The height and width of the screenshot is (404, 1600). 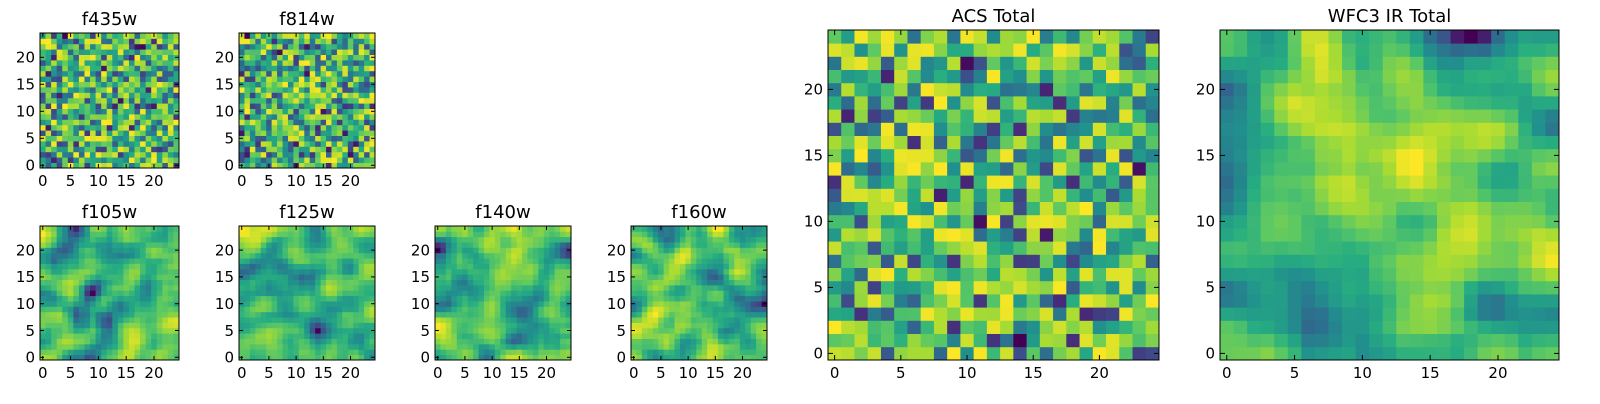 What do you see at coordinates (502, 212) in the screenshot?
I see `chart-title: f140w` at bounding box center [502, 212].